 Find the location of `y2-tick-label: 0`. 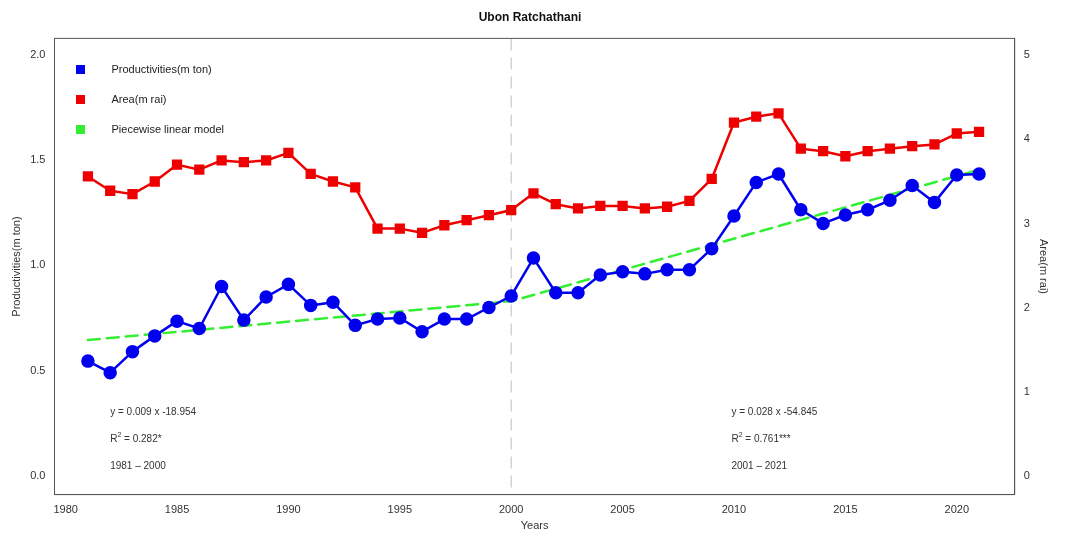

y2-tick-label: 0 is located at coordinates (1026, 475).